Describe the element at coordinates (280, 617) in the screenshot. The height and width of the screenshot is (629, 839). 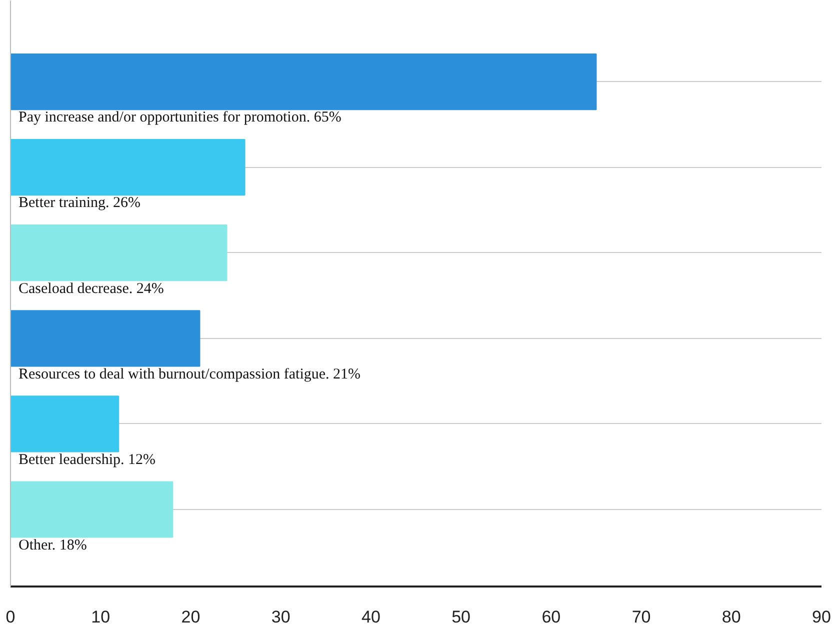
I see `x-tick-label: 30` at that location.